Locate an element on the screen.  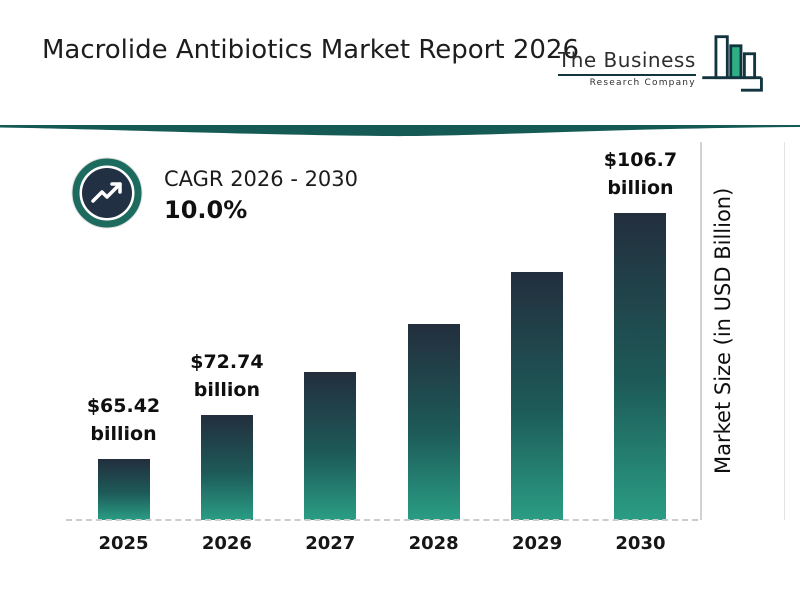
logo-line1: The Business is located at coordinates (627, 62).